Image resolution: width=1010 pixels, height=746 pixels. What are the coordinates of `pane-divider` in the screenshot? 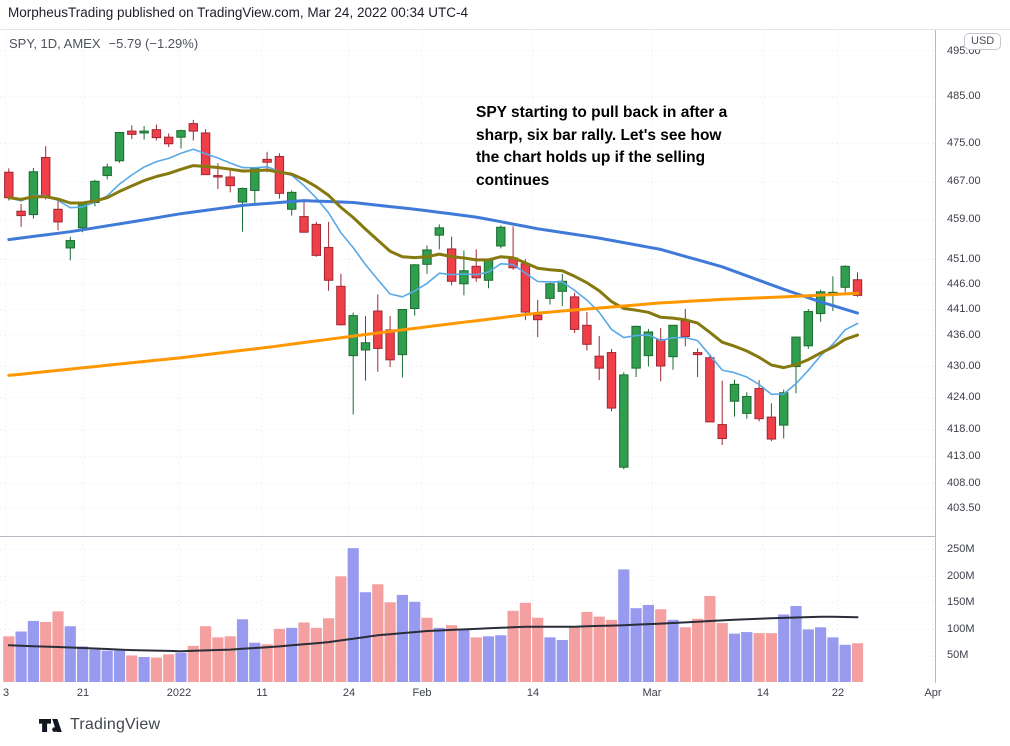 It's located at (505, 536).